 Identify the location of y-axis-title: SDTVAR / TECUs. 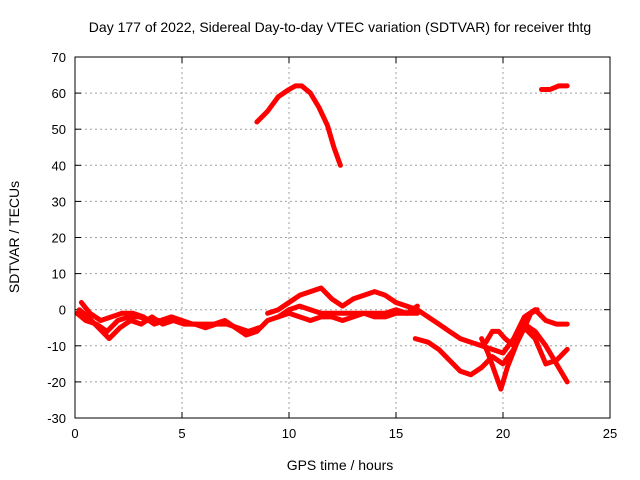
(14, 237).